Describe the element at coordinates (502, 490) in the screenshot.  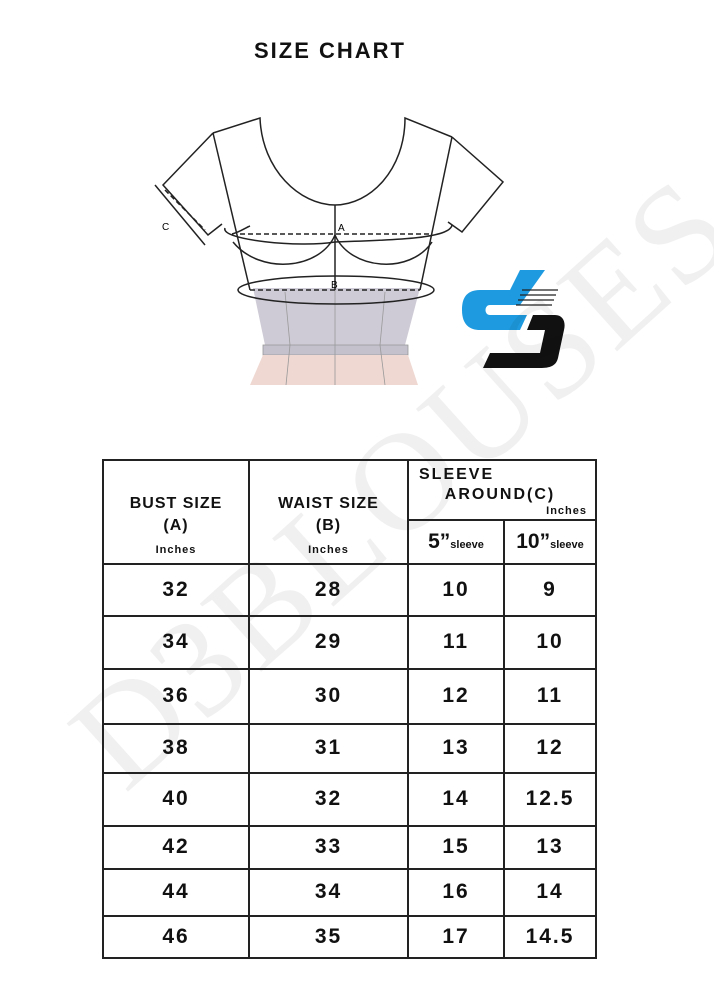
I see `header-sleeve: SLEEVE AROUND(C) Inches` at that location.